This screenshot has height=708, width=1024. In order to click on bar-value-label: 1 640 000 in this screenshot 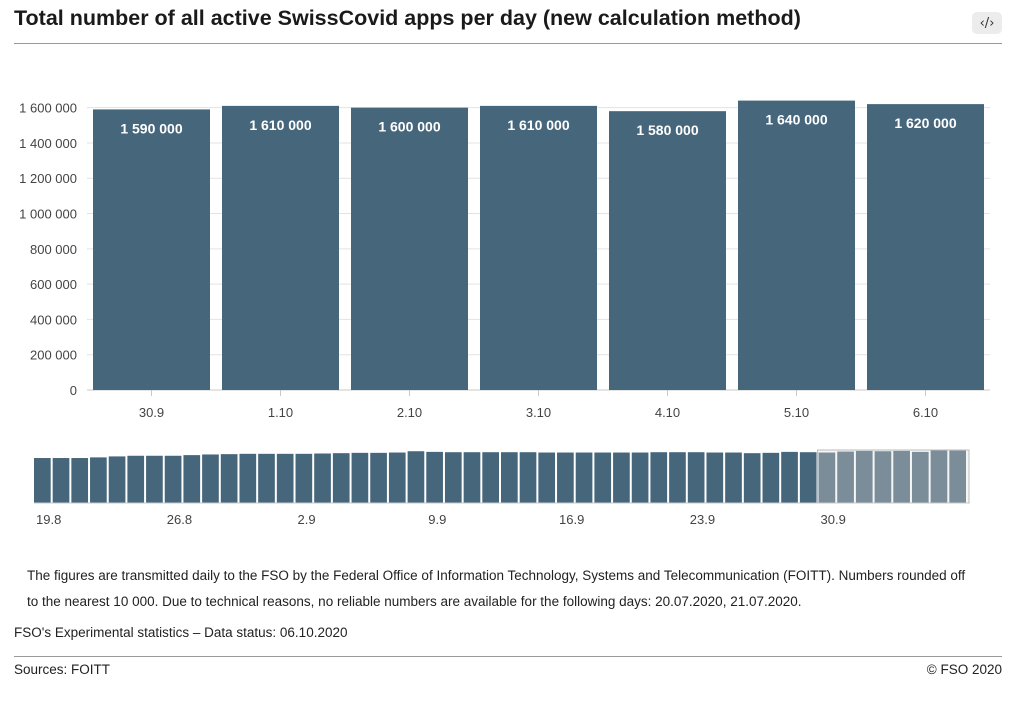, I will do `click(796, 120)`.